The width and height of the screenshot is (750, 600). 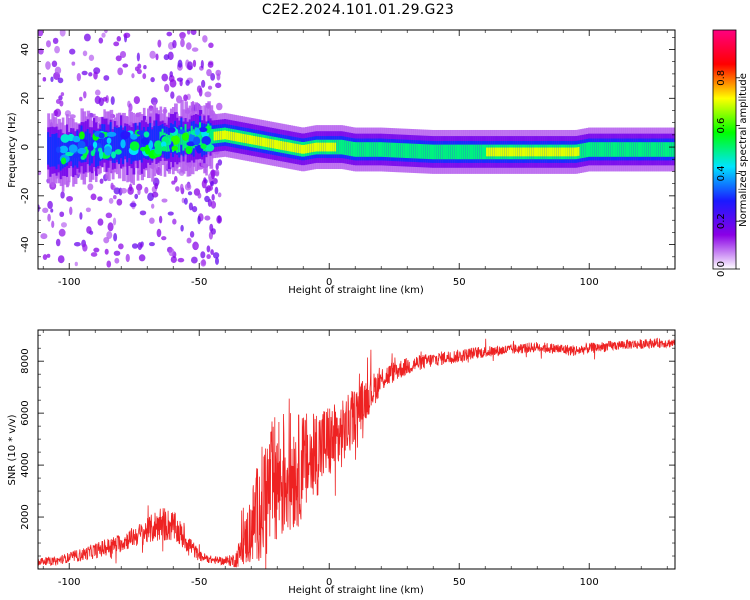 I want to click on snr-y-label: SNR (10 * v/v), so click(x=12, y=449).